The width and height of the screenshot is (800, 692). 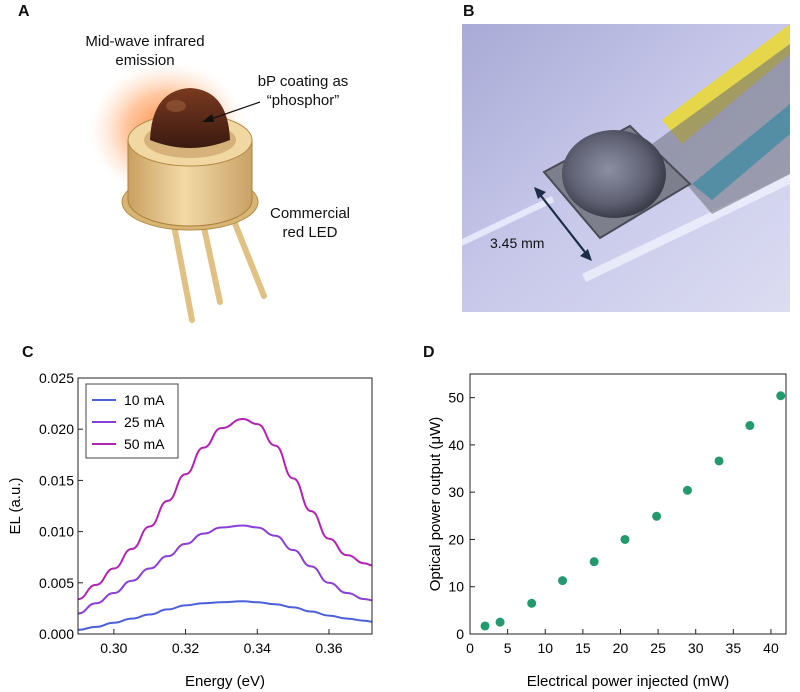 I want to click on panel-c-letter: C, so click(x=28, y=352).